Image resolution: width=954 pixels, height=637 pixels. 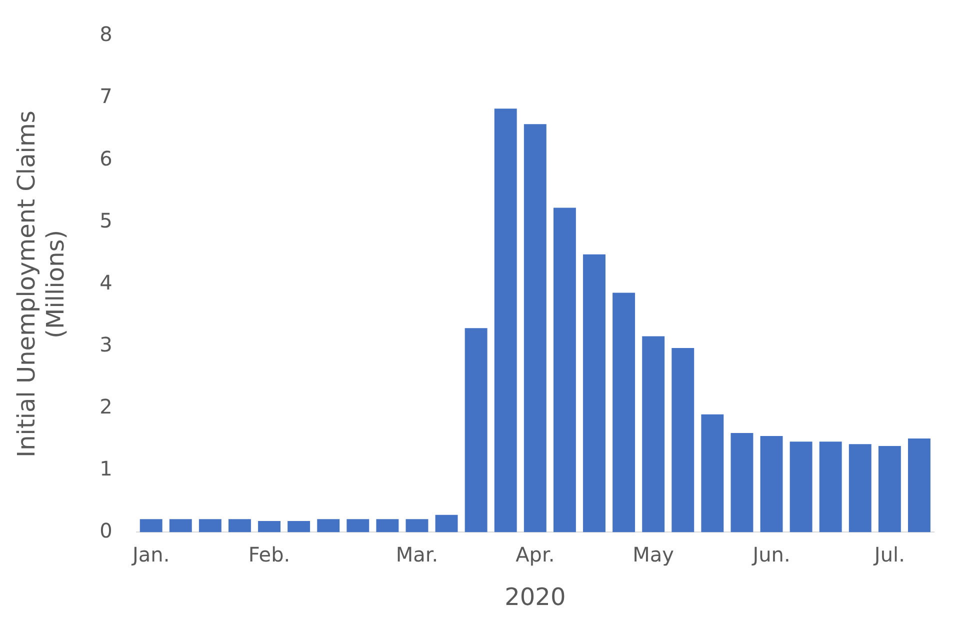 What do you see at coordinates (41, 284) in the screenshot?
I see `y-axis-title: Initial Unemployment Claims (Millions)` at bounding box center [41, 284].